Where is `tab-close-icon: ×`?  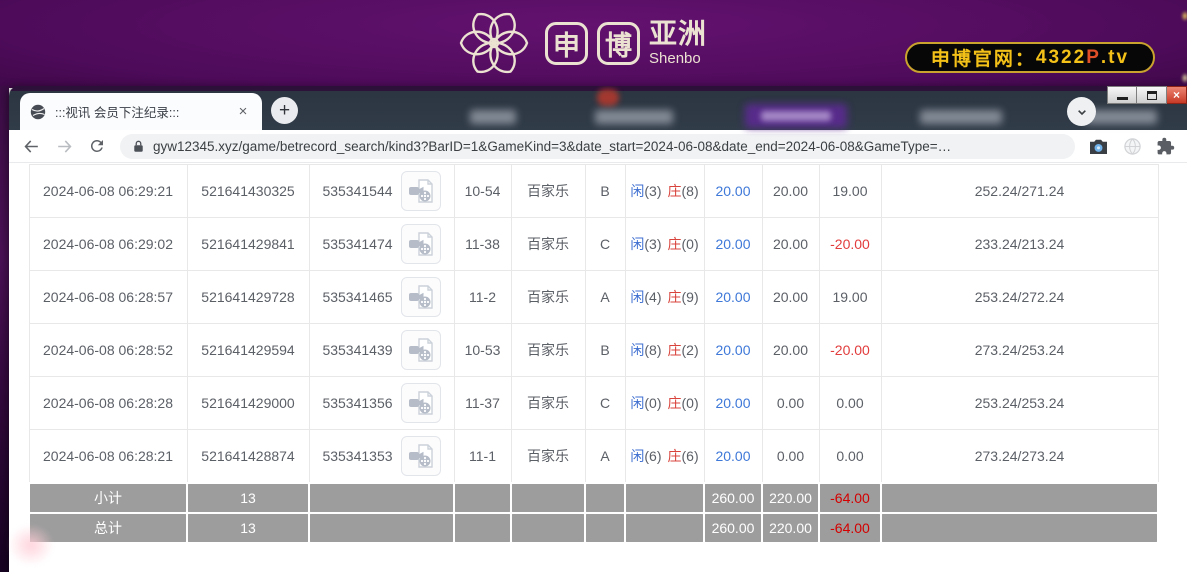 tab-close-icon: × is located at coordinates (243, 111).